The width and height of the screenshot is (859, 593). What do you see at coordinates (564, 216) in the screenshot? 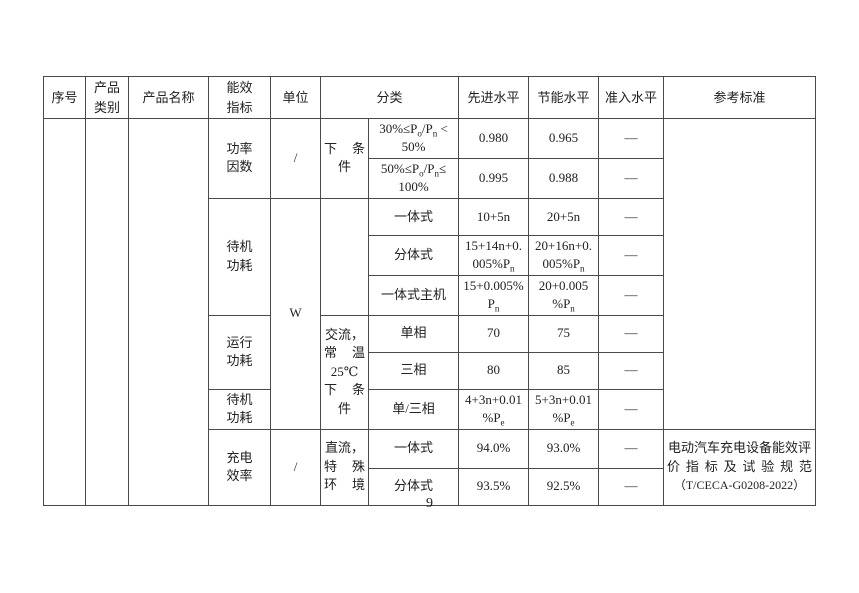
I see `energy-saving-level-cell: 20+5n` at bounding box center [564, 216].